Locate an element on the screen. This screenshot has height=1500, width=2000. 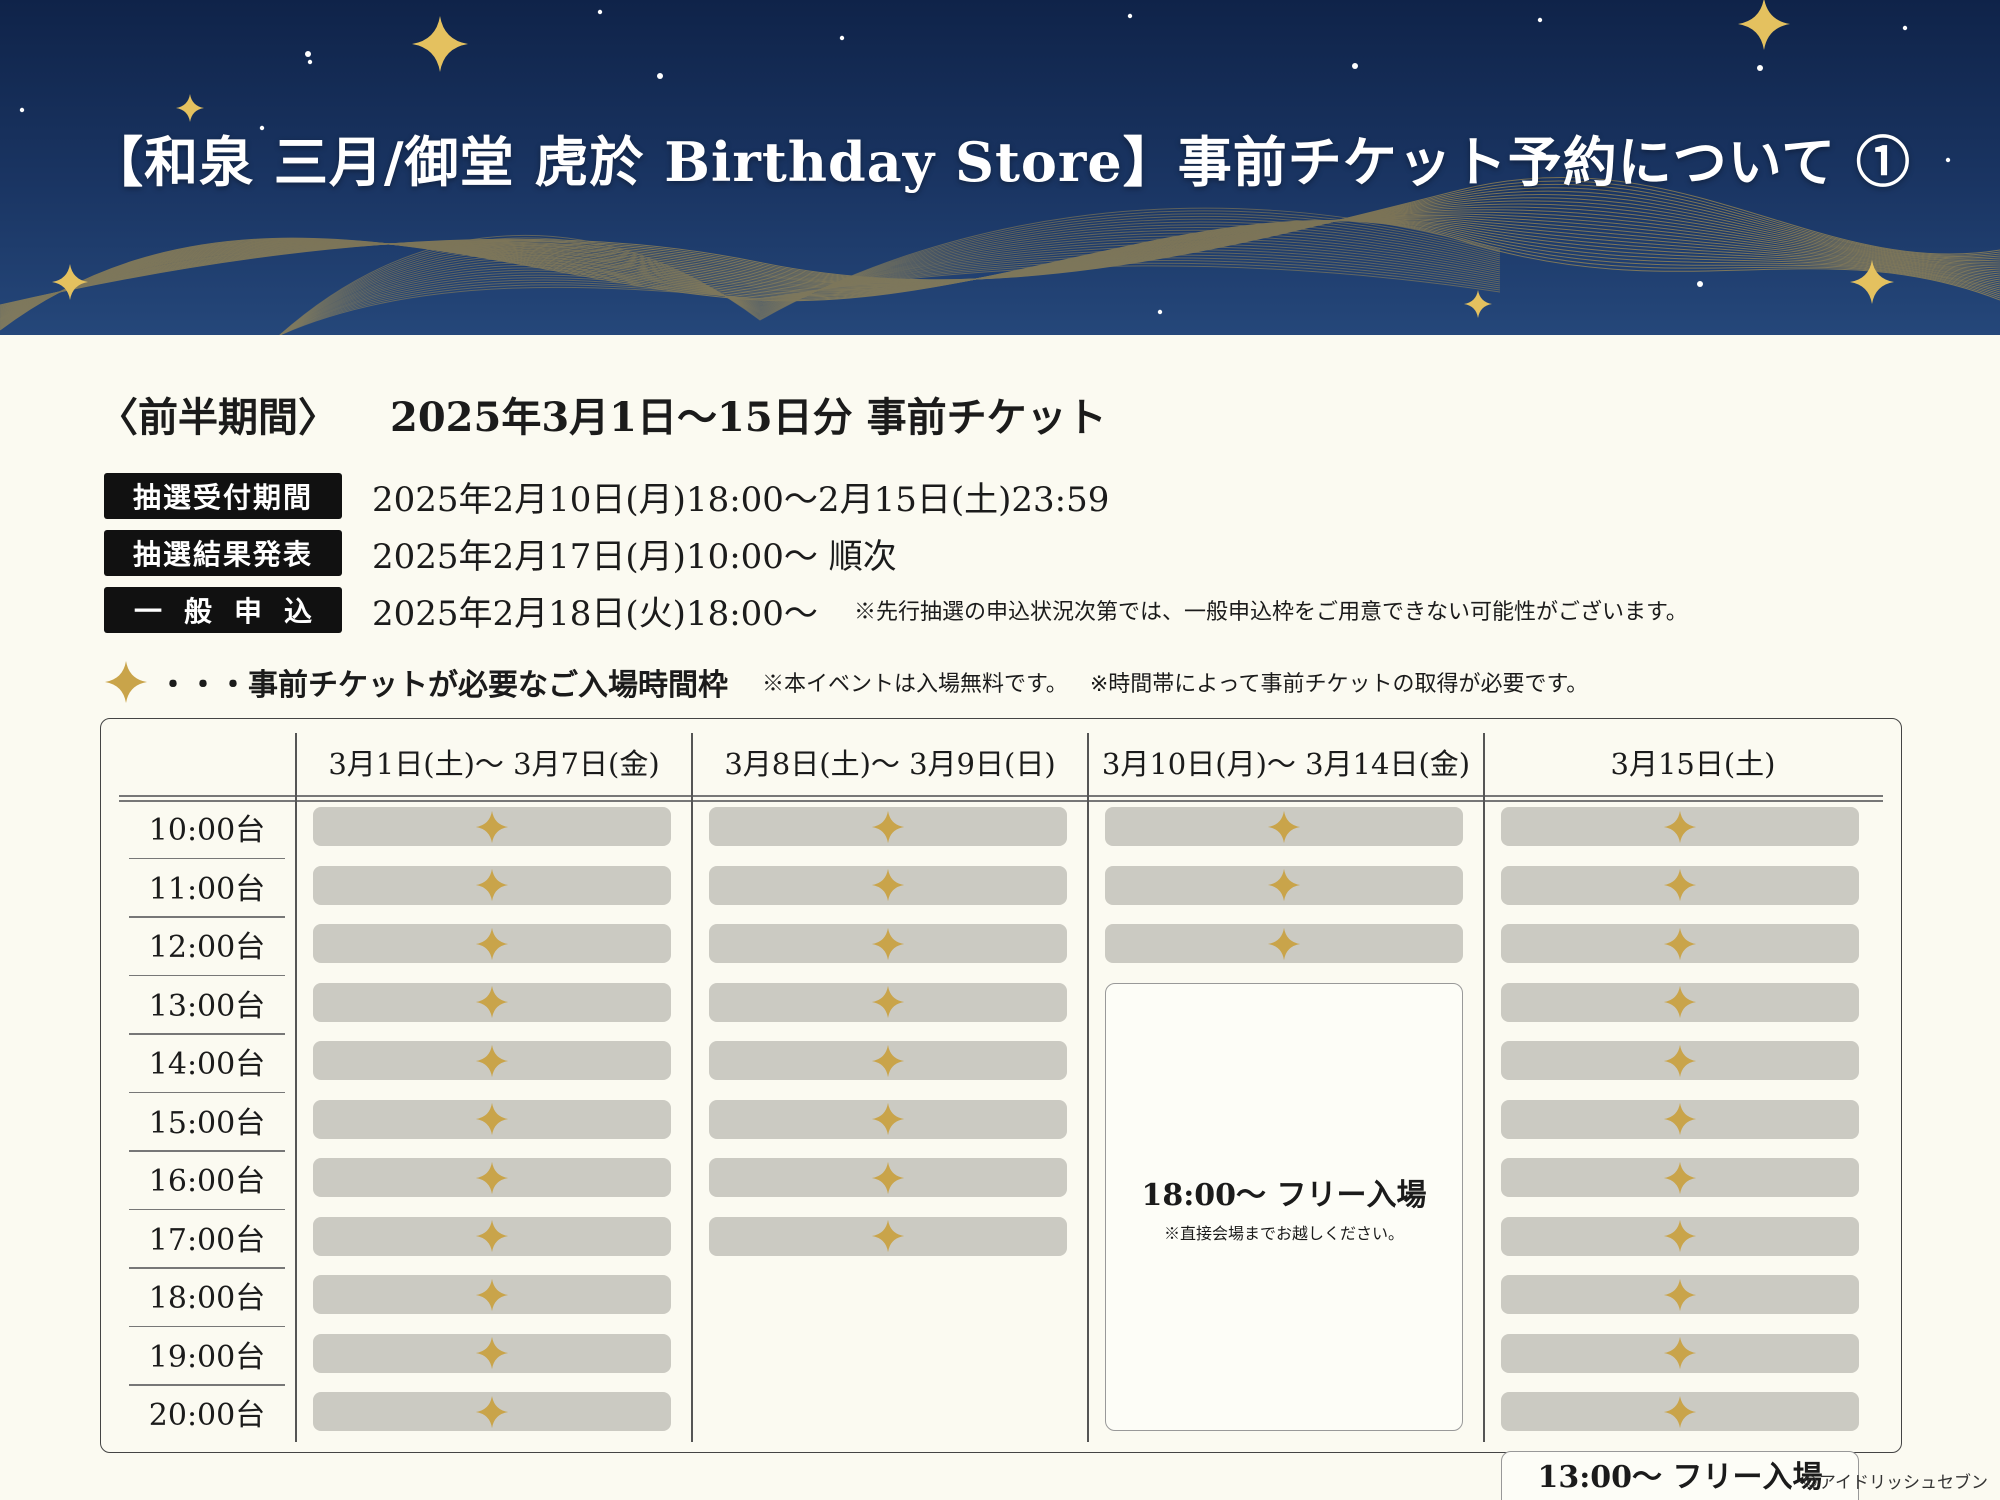
period-label: 〈前半期間〉 is located at coordinates (218, 417).